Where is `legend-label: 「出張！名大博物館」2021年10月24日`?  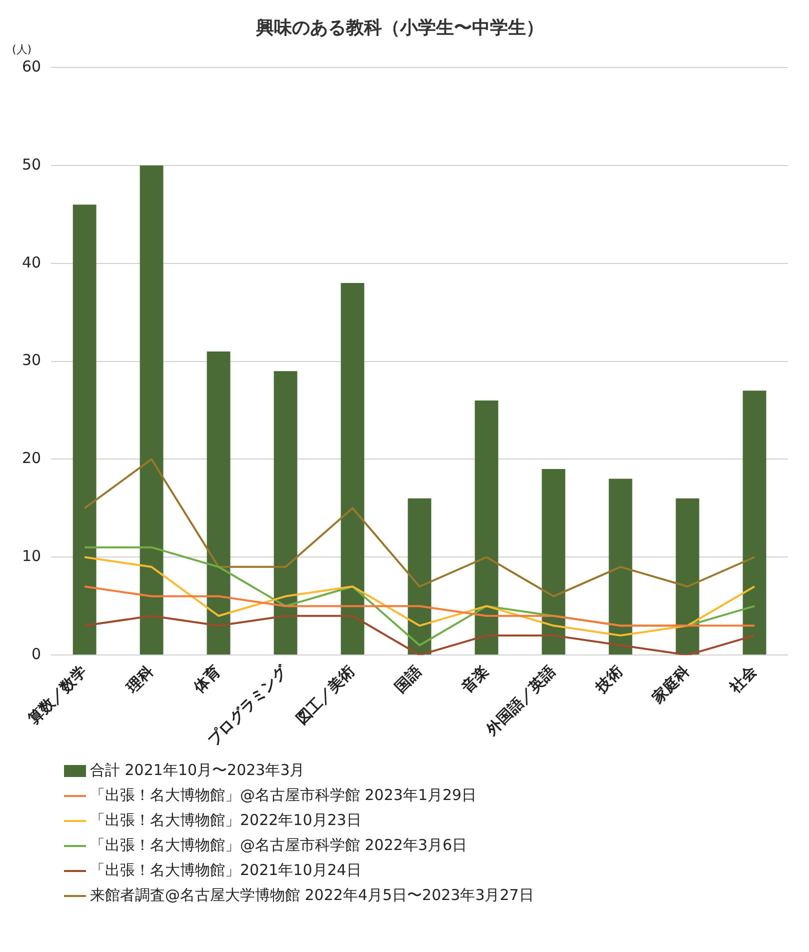
legend-label: 「出張！名大博物館」2021年10月24日 is located at coordinates (226, 870).